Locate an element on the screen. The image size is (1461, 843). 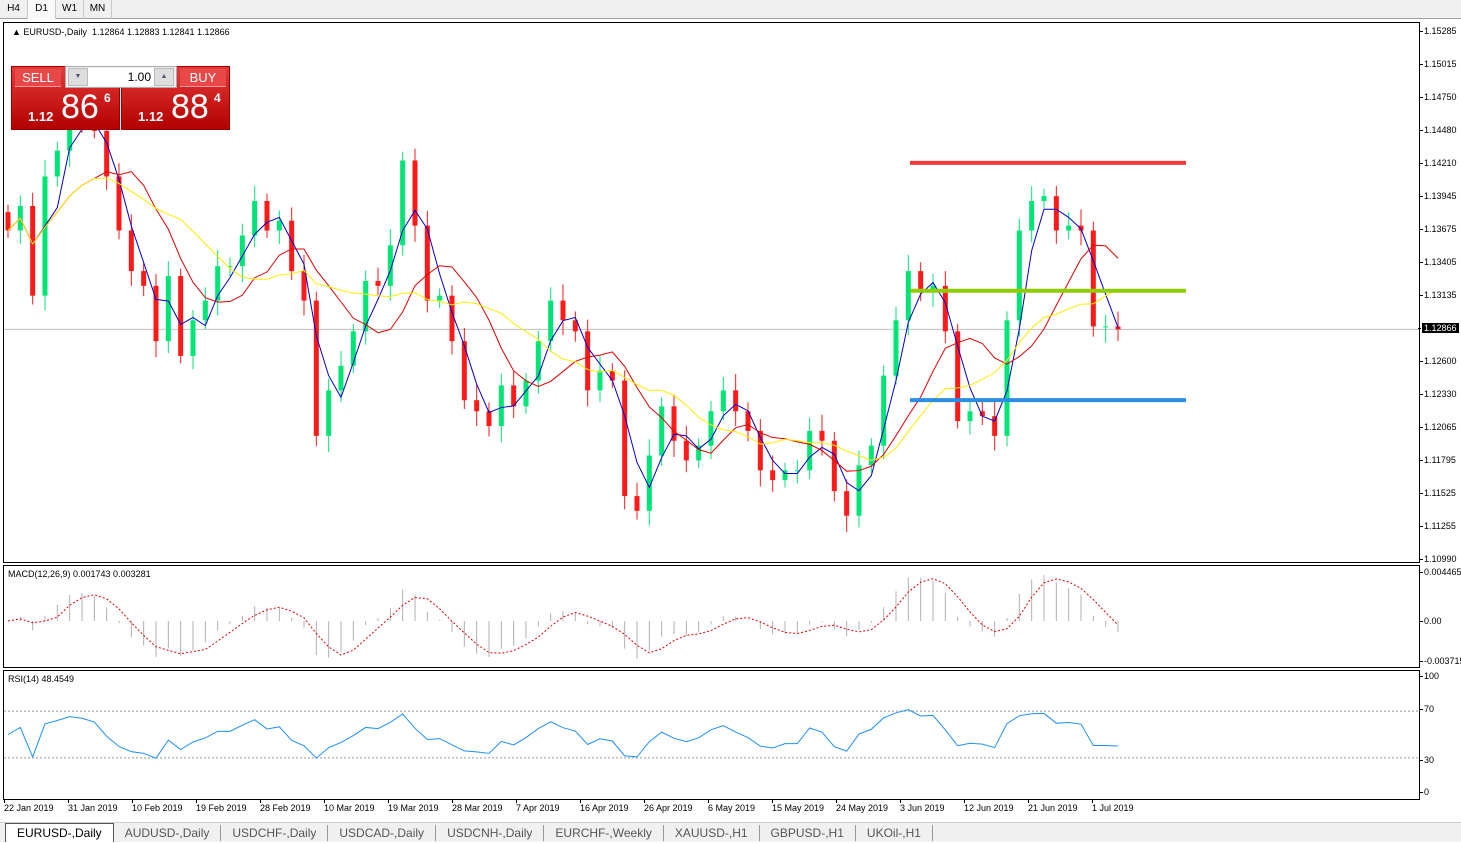
buy-price-prefix: 1.12 is located at coordinates (151, 116).